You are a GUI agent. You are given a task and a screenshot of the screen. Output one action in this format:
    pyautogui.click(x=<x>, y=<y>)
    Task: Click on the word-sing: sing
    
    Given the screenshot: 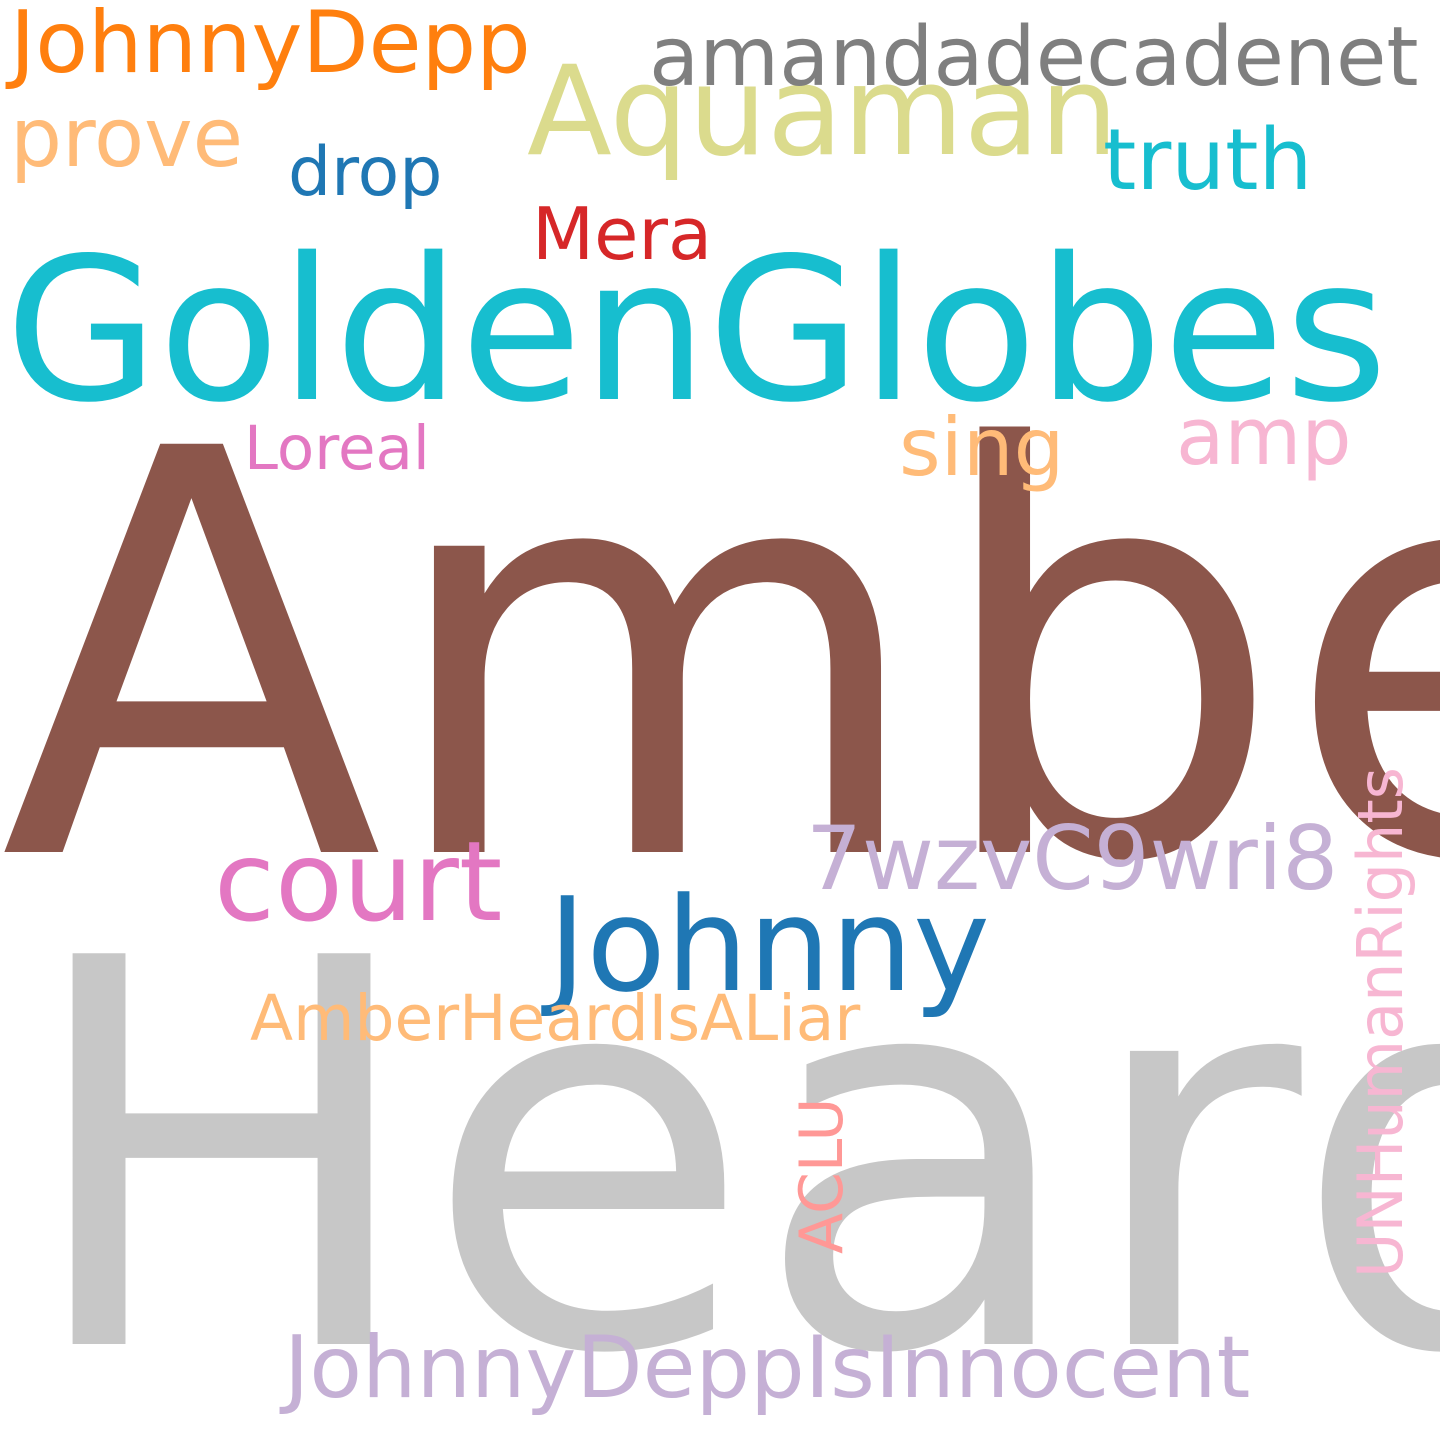 What is the action you would take?
    pyautogui.click(x=982, y=447)
    